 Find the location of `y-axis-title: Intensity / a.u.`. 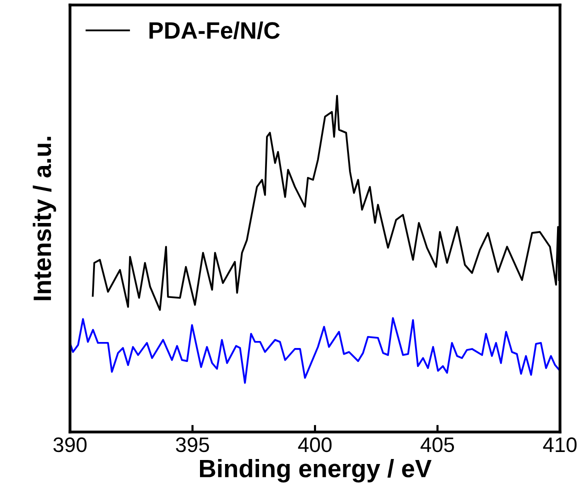

y-axis-title: Intensity / a.u. is located at coordinates (44, 218).